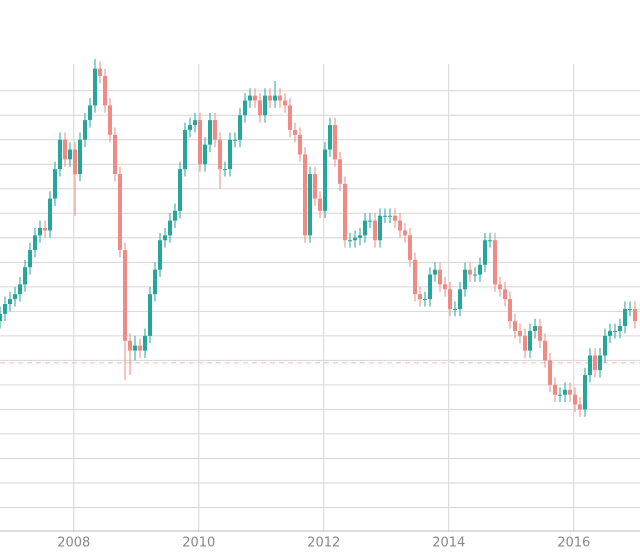 This screenshot has height=558, width=640. Describe the element at coordinates (73, 543) in the screenshot. I see `x-tick-label: 2008` at that location.